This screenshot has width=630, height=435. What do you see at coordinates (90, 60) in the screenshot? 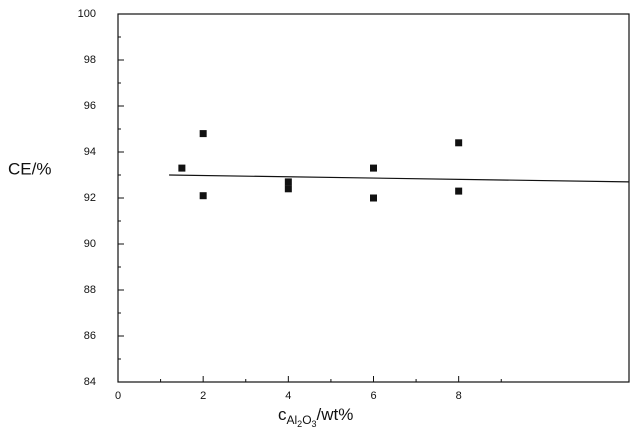
I see `y-tick-label: 98` at bounding box center [90, 60].